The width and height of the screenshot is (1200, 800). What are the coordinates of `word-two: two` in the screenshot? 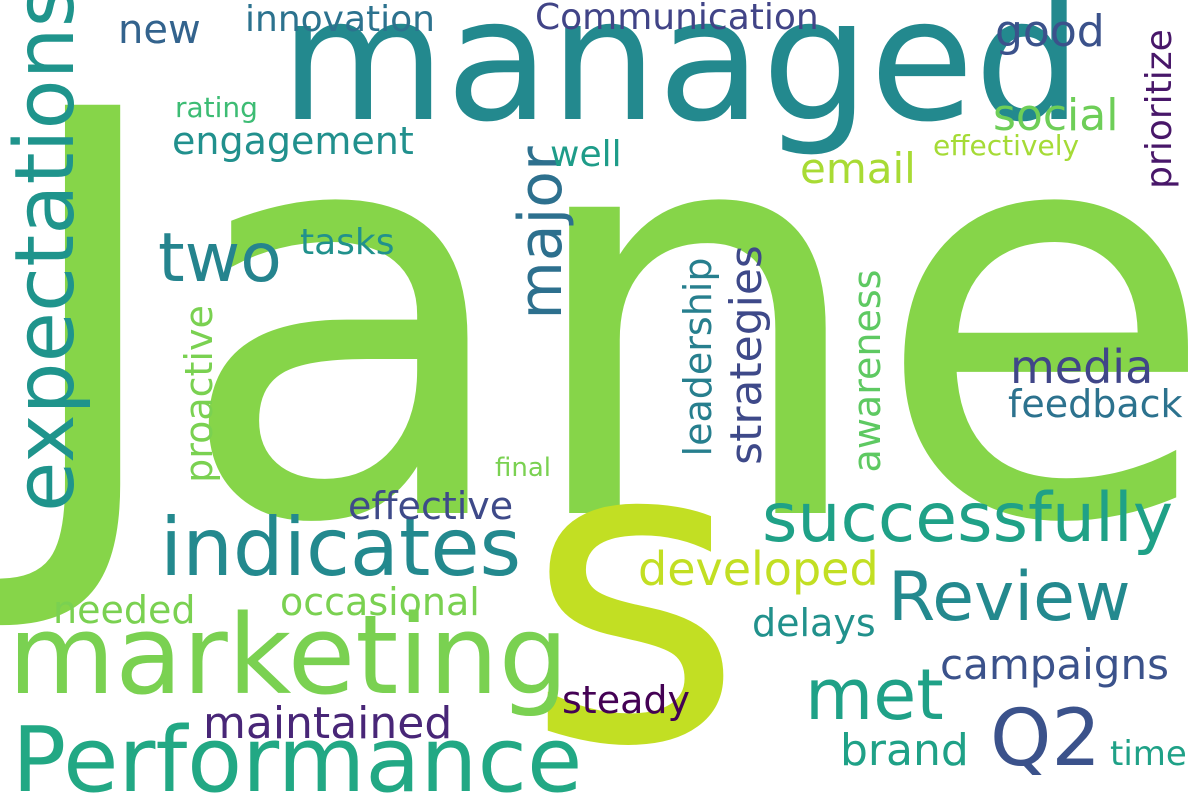 It's located at (220, 258).